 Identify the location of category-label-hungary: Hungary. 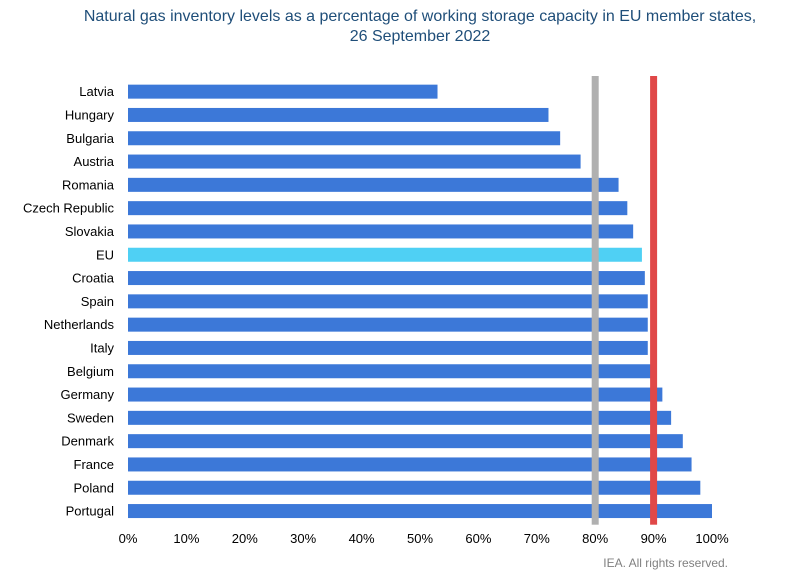
(90, 114).